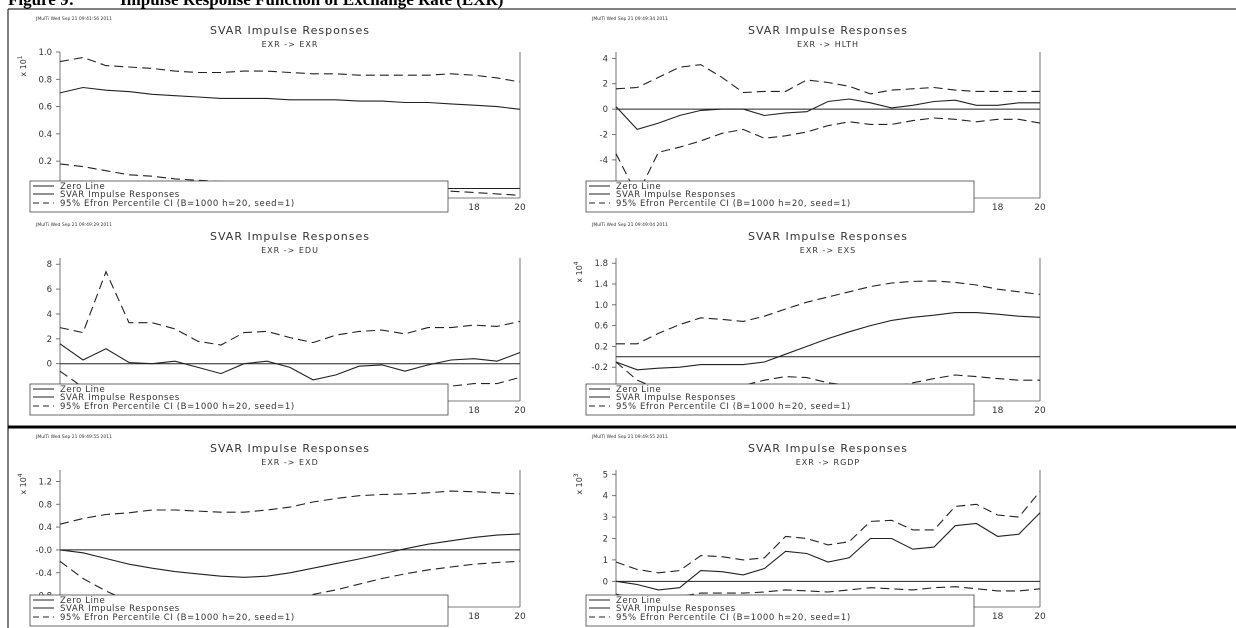 The height and width of the screenshot is (628, 1236). I want to click on panel-subtitle: EXR -> EXD, so click(289, 462).